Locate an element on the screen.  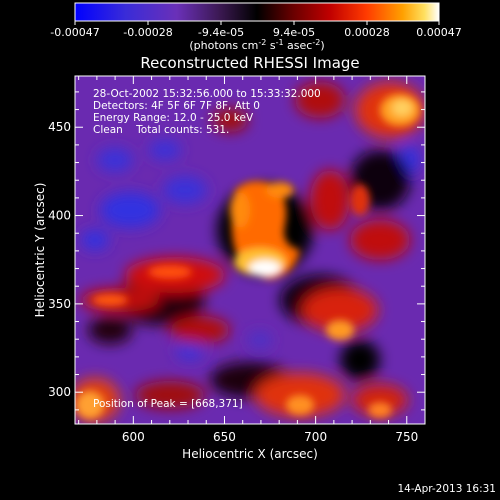
y-axis-label: Heliocentric Y (arcsec) is located at coordinates (40, 250).